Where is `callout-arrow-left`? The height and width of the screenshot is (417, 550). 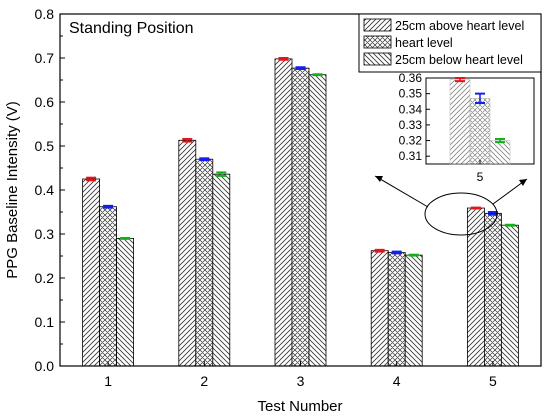
callout-arrow-left is located at coordinates (401, 191).